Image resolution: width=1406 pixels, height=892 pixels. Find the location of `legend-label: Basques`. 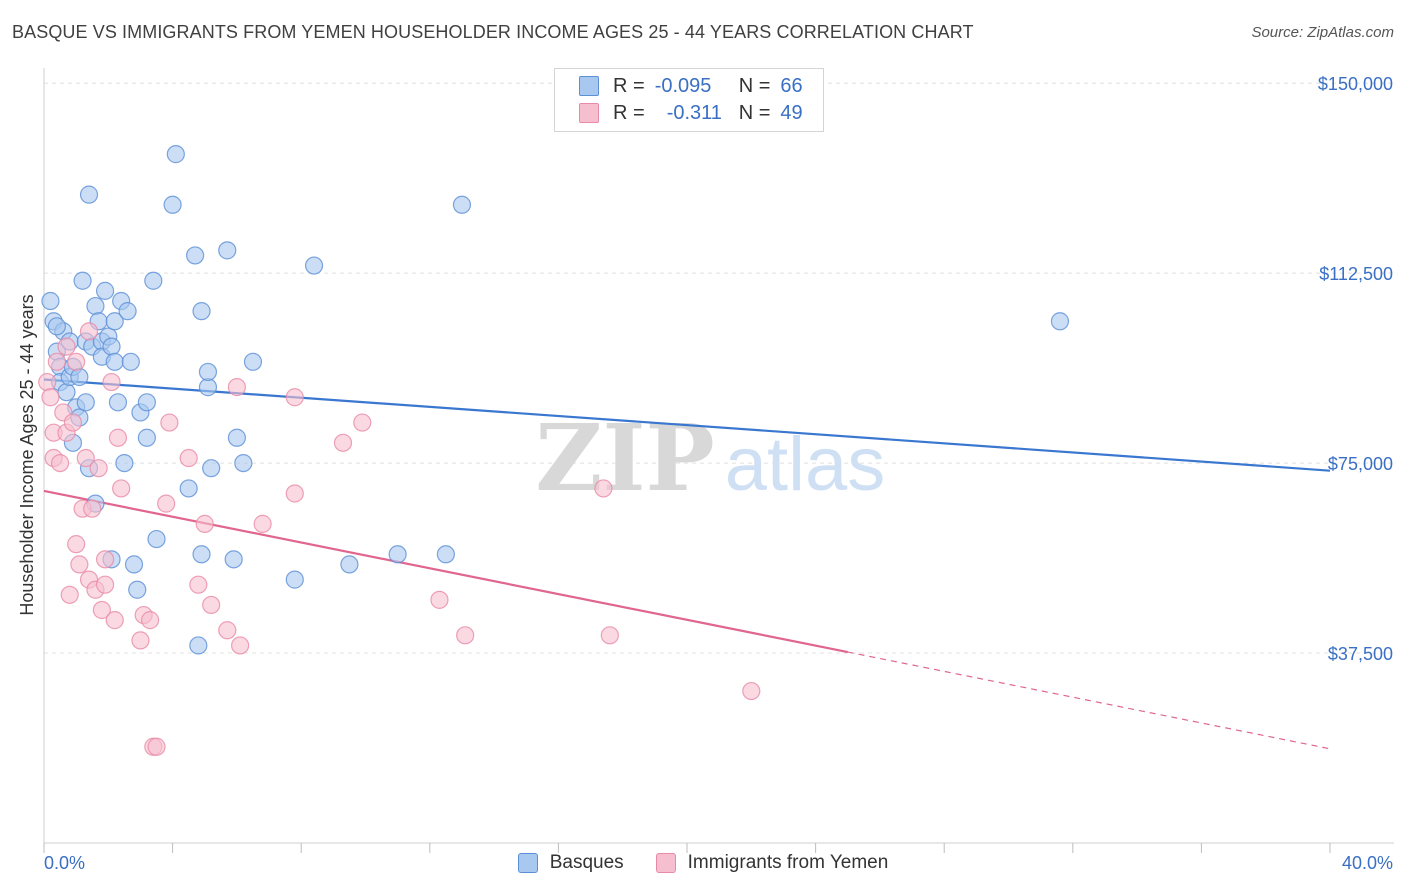

legend-label: Basques is located at coordinates (586, 862).